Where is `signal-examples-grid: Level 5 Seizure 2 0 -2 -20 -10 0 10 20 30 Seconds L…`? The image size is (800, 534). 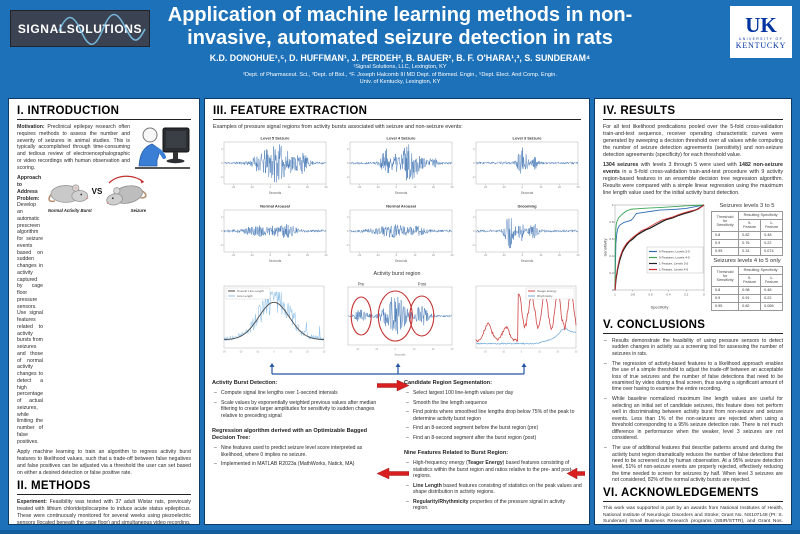
signal-examples-grid: Level 5 Seizure 2 0 -2 -20 -10 0 10 20 30 Seconds L… is located at coordinates (397, 200).